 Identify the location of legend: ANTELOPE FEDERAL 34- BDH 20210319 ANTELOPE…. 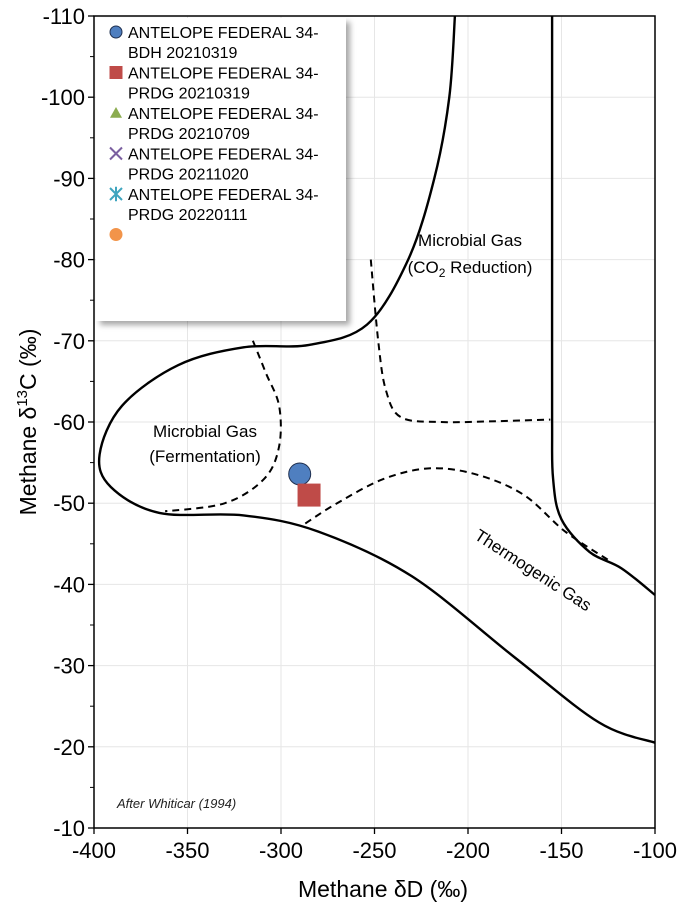
(221, 169).